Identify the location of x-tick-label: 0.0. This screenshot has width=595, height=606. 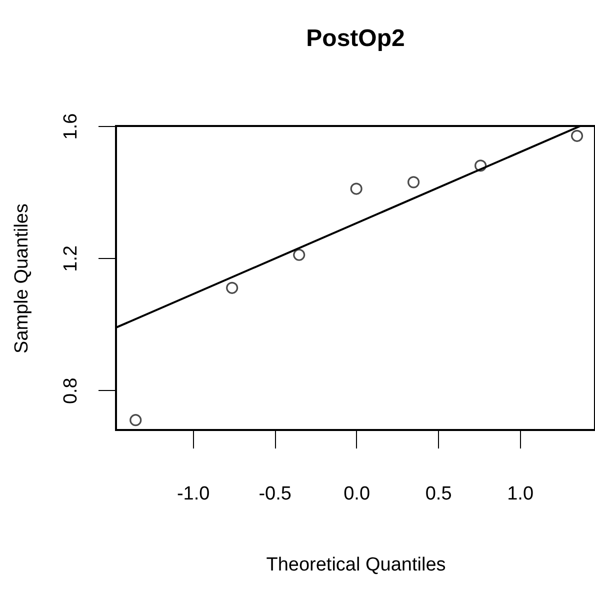
(357, 494).